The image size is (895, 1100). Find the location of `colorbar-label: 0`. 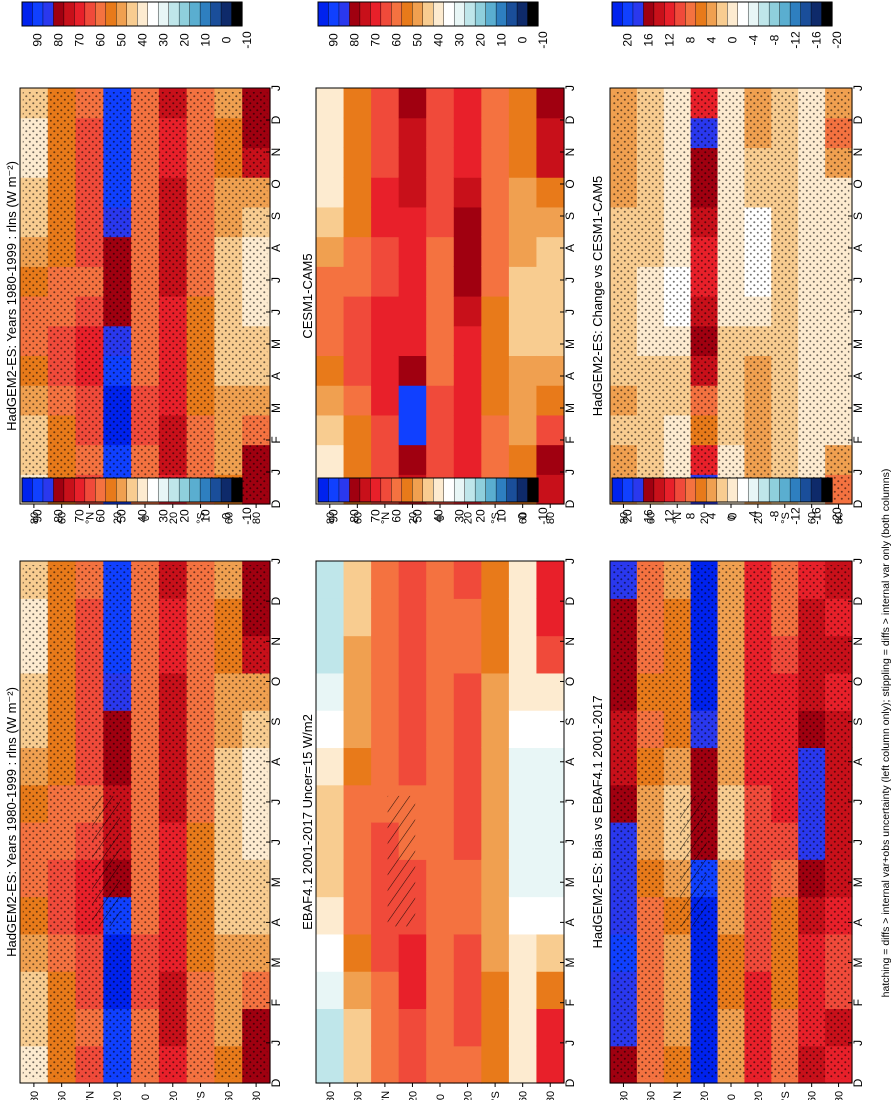

colorbar-label: 0 is located at coordinates (226, 39).